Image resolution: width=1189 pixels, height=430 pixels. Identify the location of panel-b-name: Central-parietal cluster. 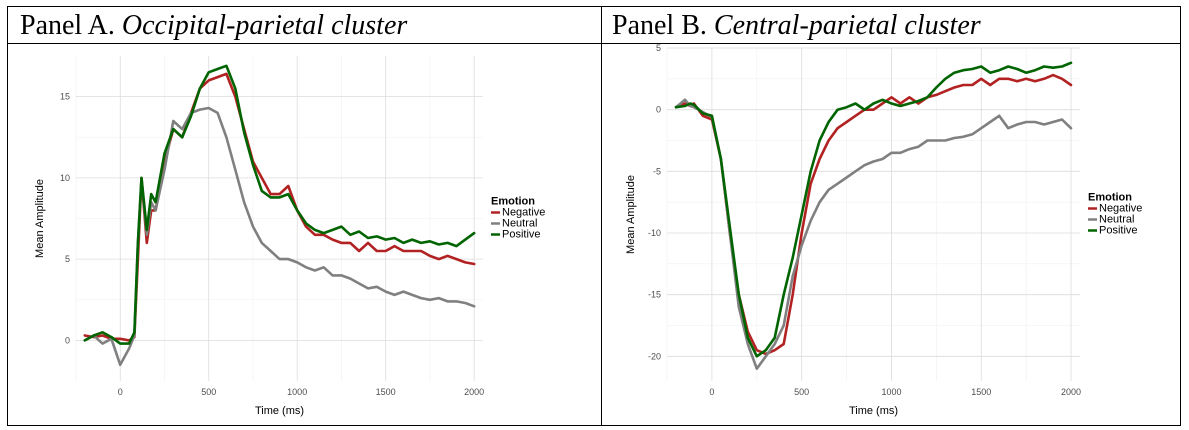
(847, 25).